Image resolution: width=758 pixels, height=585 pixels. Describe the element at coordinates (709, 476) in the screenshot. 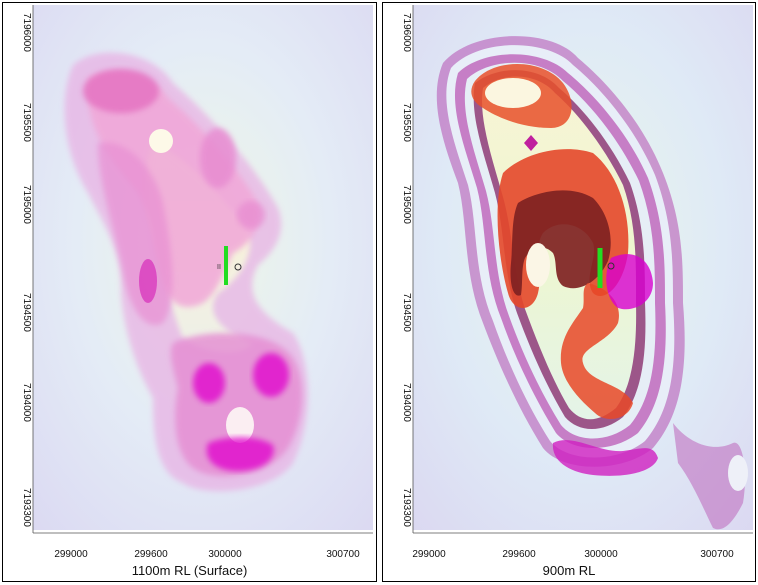

I see `contour-tail` at that location.